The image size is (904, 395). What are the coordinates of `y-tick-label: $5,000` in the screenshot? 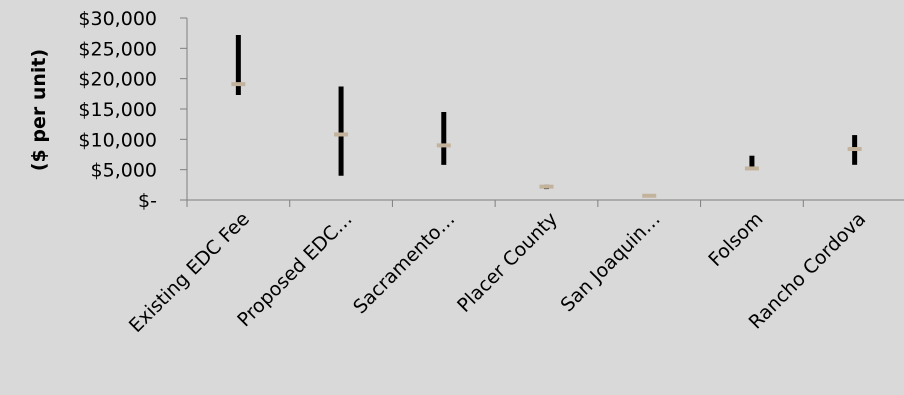 It's located at (124, 171).